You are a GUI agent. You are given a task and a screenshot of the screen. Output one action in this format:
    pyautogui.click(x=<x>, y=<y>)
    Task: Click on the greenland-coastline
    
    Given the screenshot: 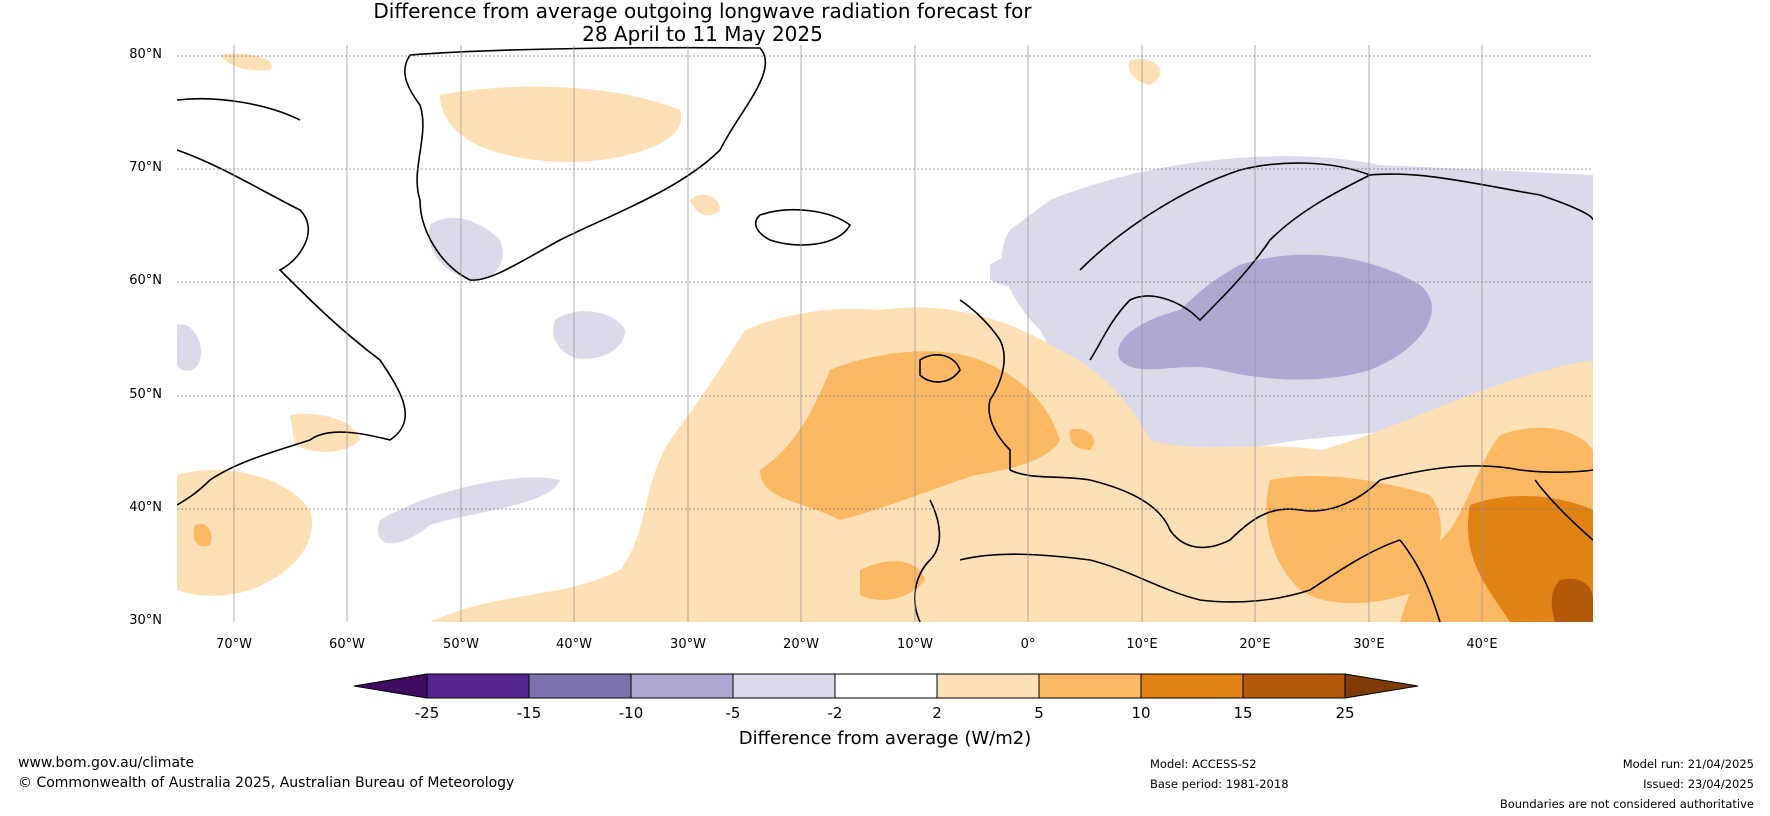 What is the action you would take?
    pyautogui.click(x=585, y=163)
    